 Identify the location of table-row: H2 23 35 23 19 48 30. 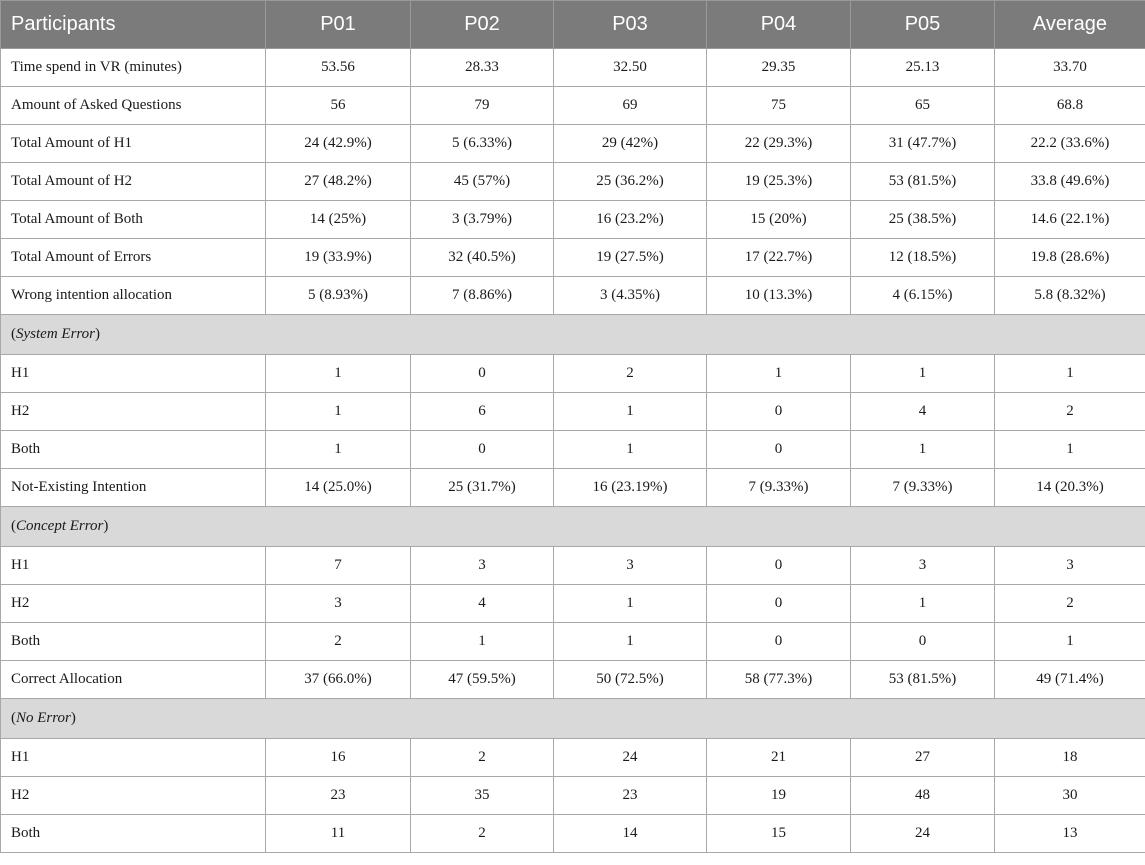
(572, 795).